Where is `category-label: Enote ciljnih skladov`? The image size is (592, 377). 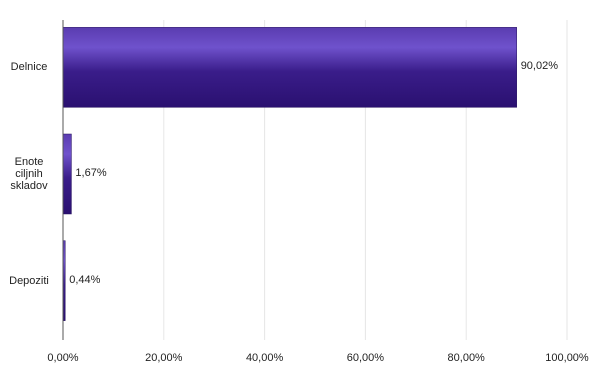
category-label: Enote ciljnih skladov is located at coordinates (29, 174).